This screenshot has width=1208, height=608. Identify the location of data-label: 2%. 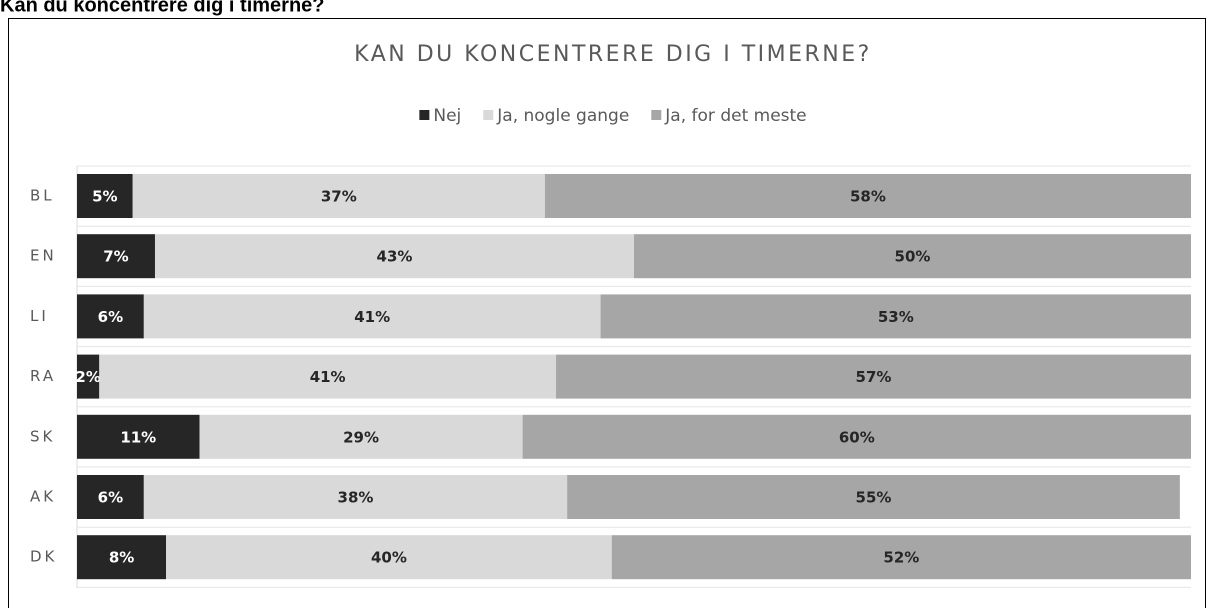
(87, 377).